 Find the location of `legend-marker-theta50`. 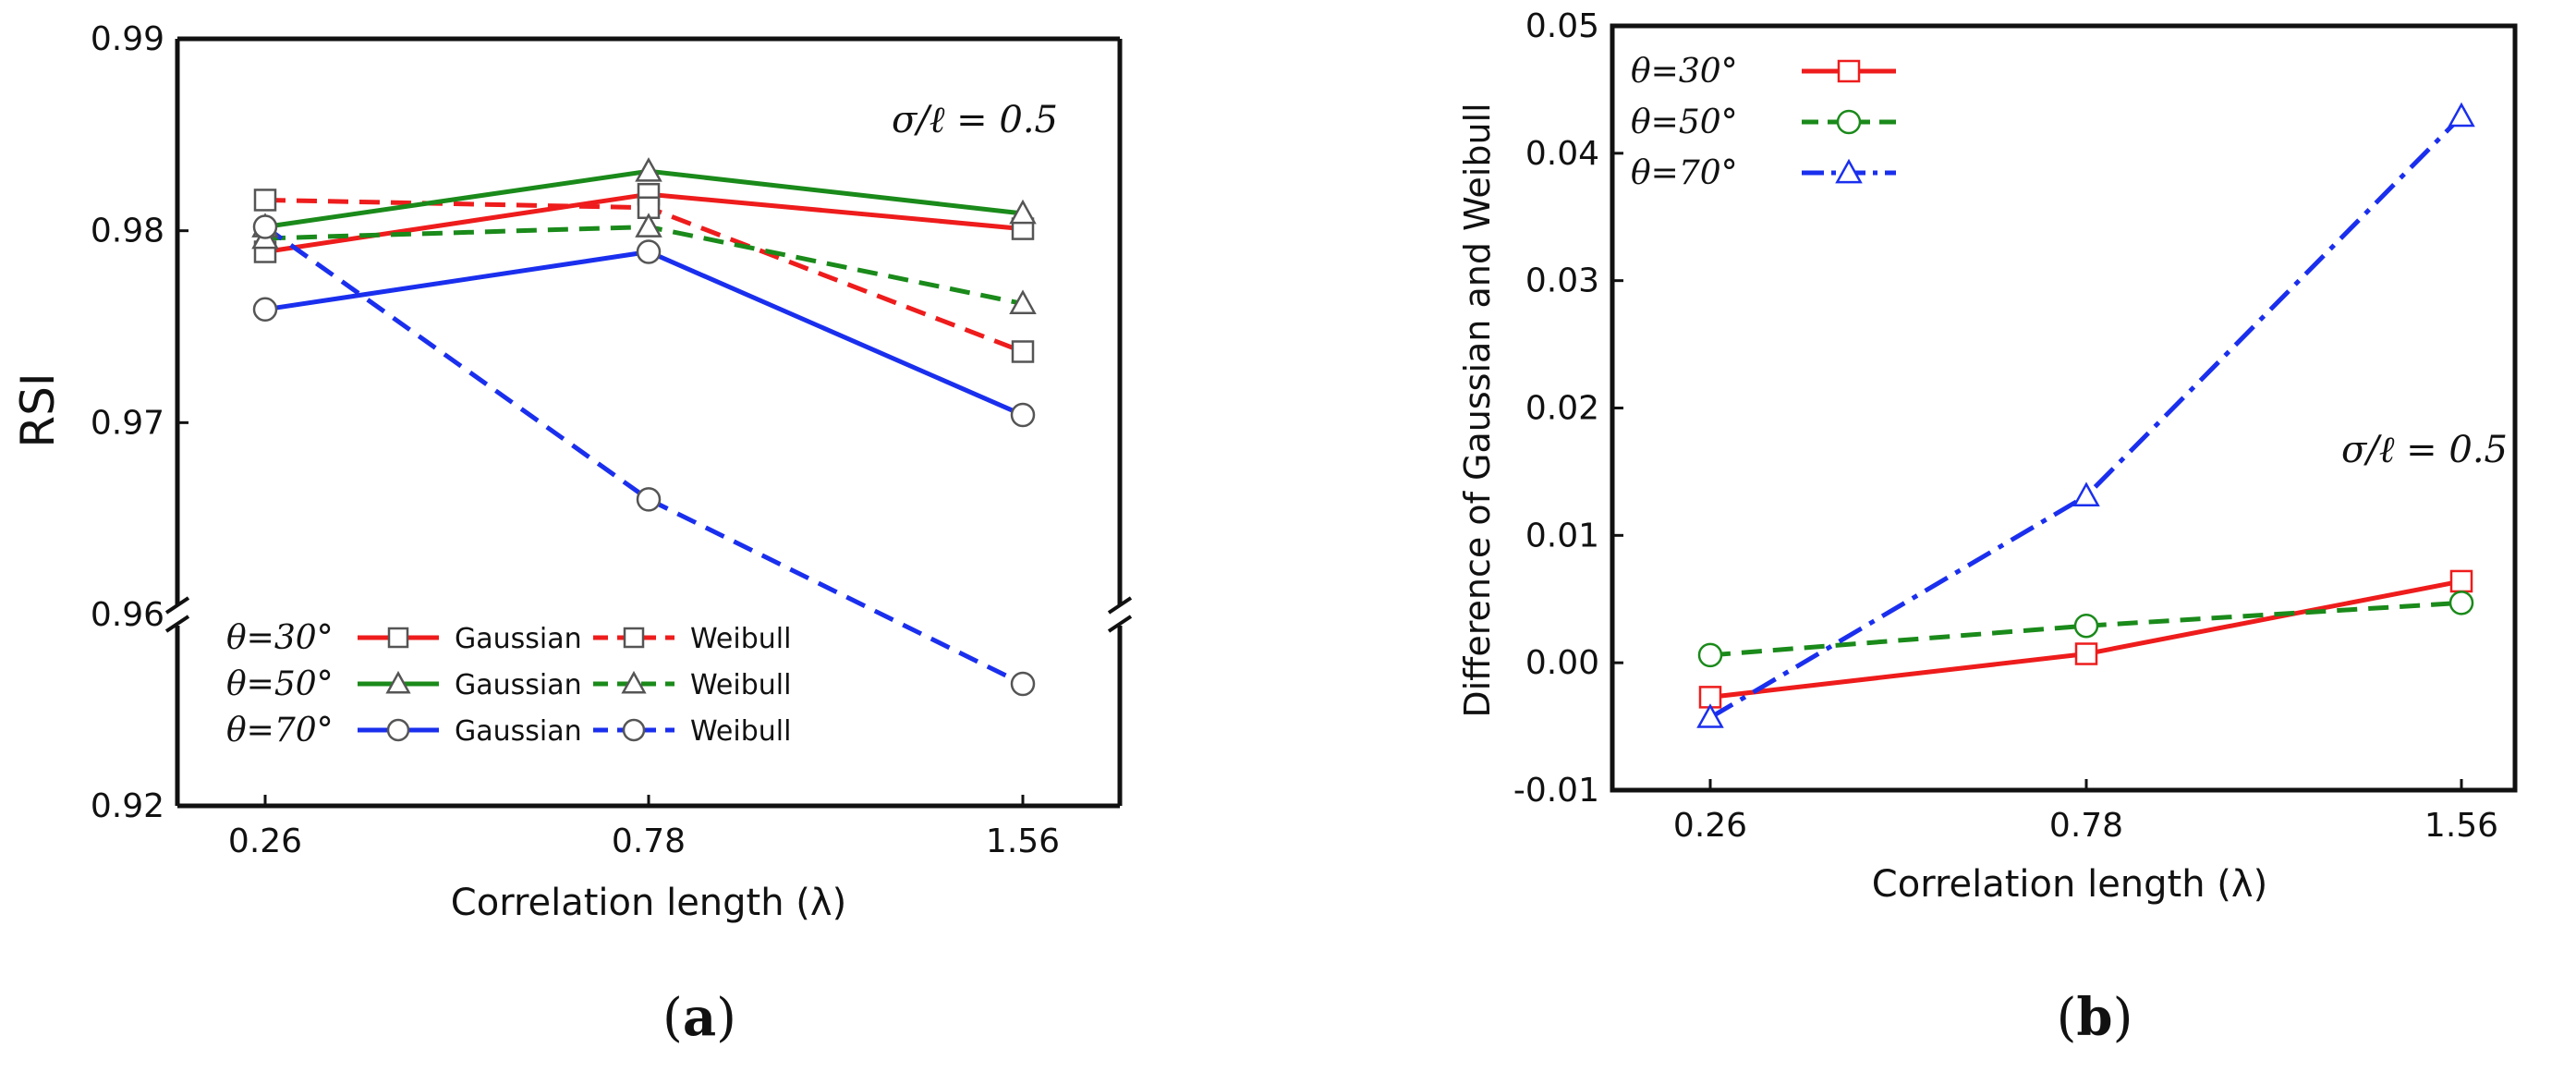

legend-marker-theta50 is located at coordinates (1849, 122).